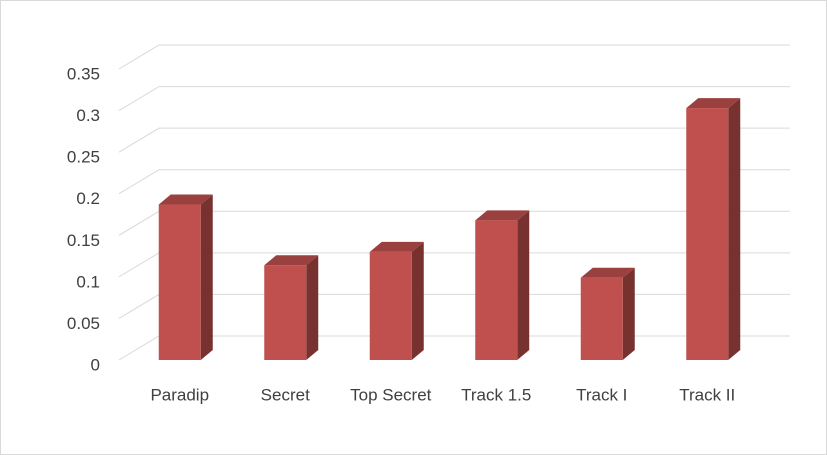  I want to click on x-tick-label: Secret, so click(285, 394).